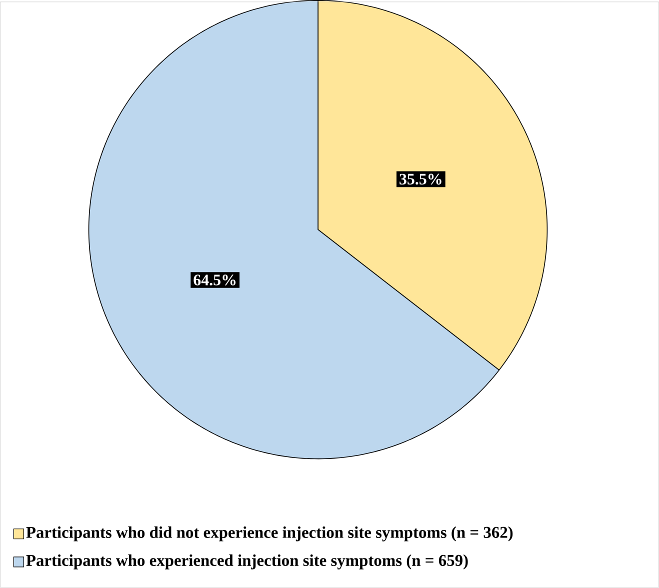 This screenshot has height=588, width=659. What do you see at coordinates (269, 534) in the screenshot?
I see `legend-label: Participants who did not experience injection site symptoms (n = 362)` at bounding box center [269, 534].